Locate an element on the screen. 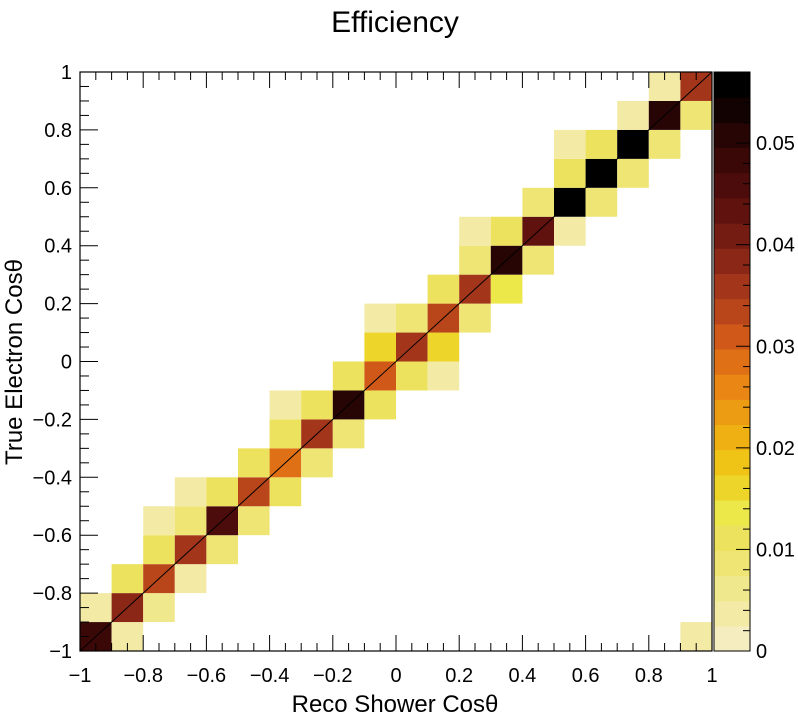 Image resolution: width=798 pixels, height=725 pixels. x-tick-label: −0.4 is located at coordinates (269, 676).